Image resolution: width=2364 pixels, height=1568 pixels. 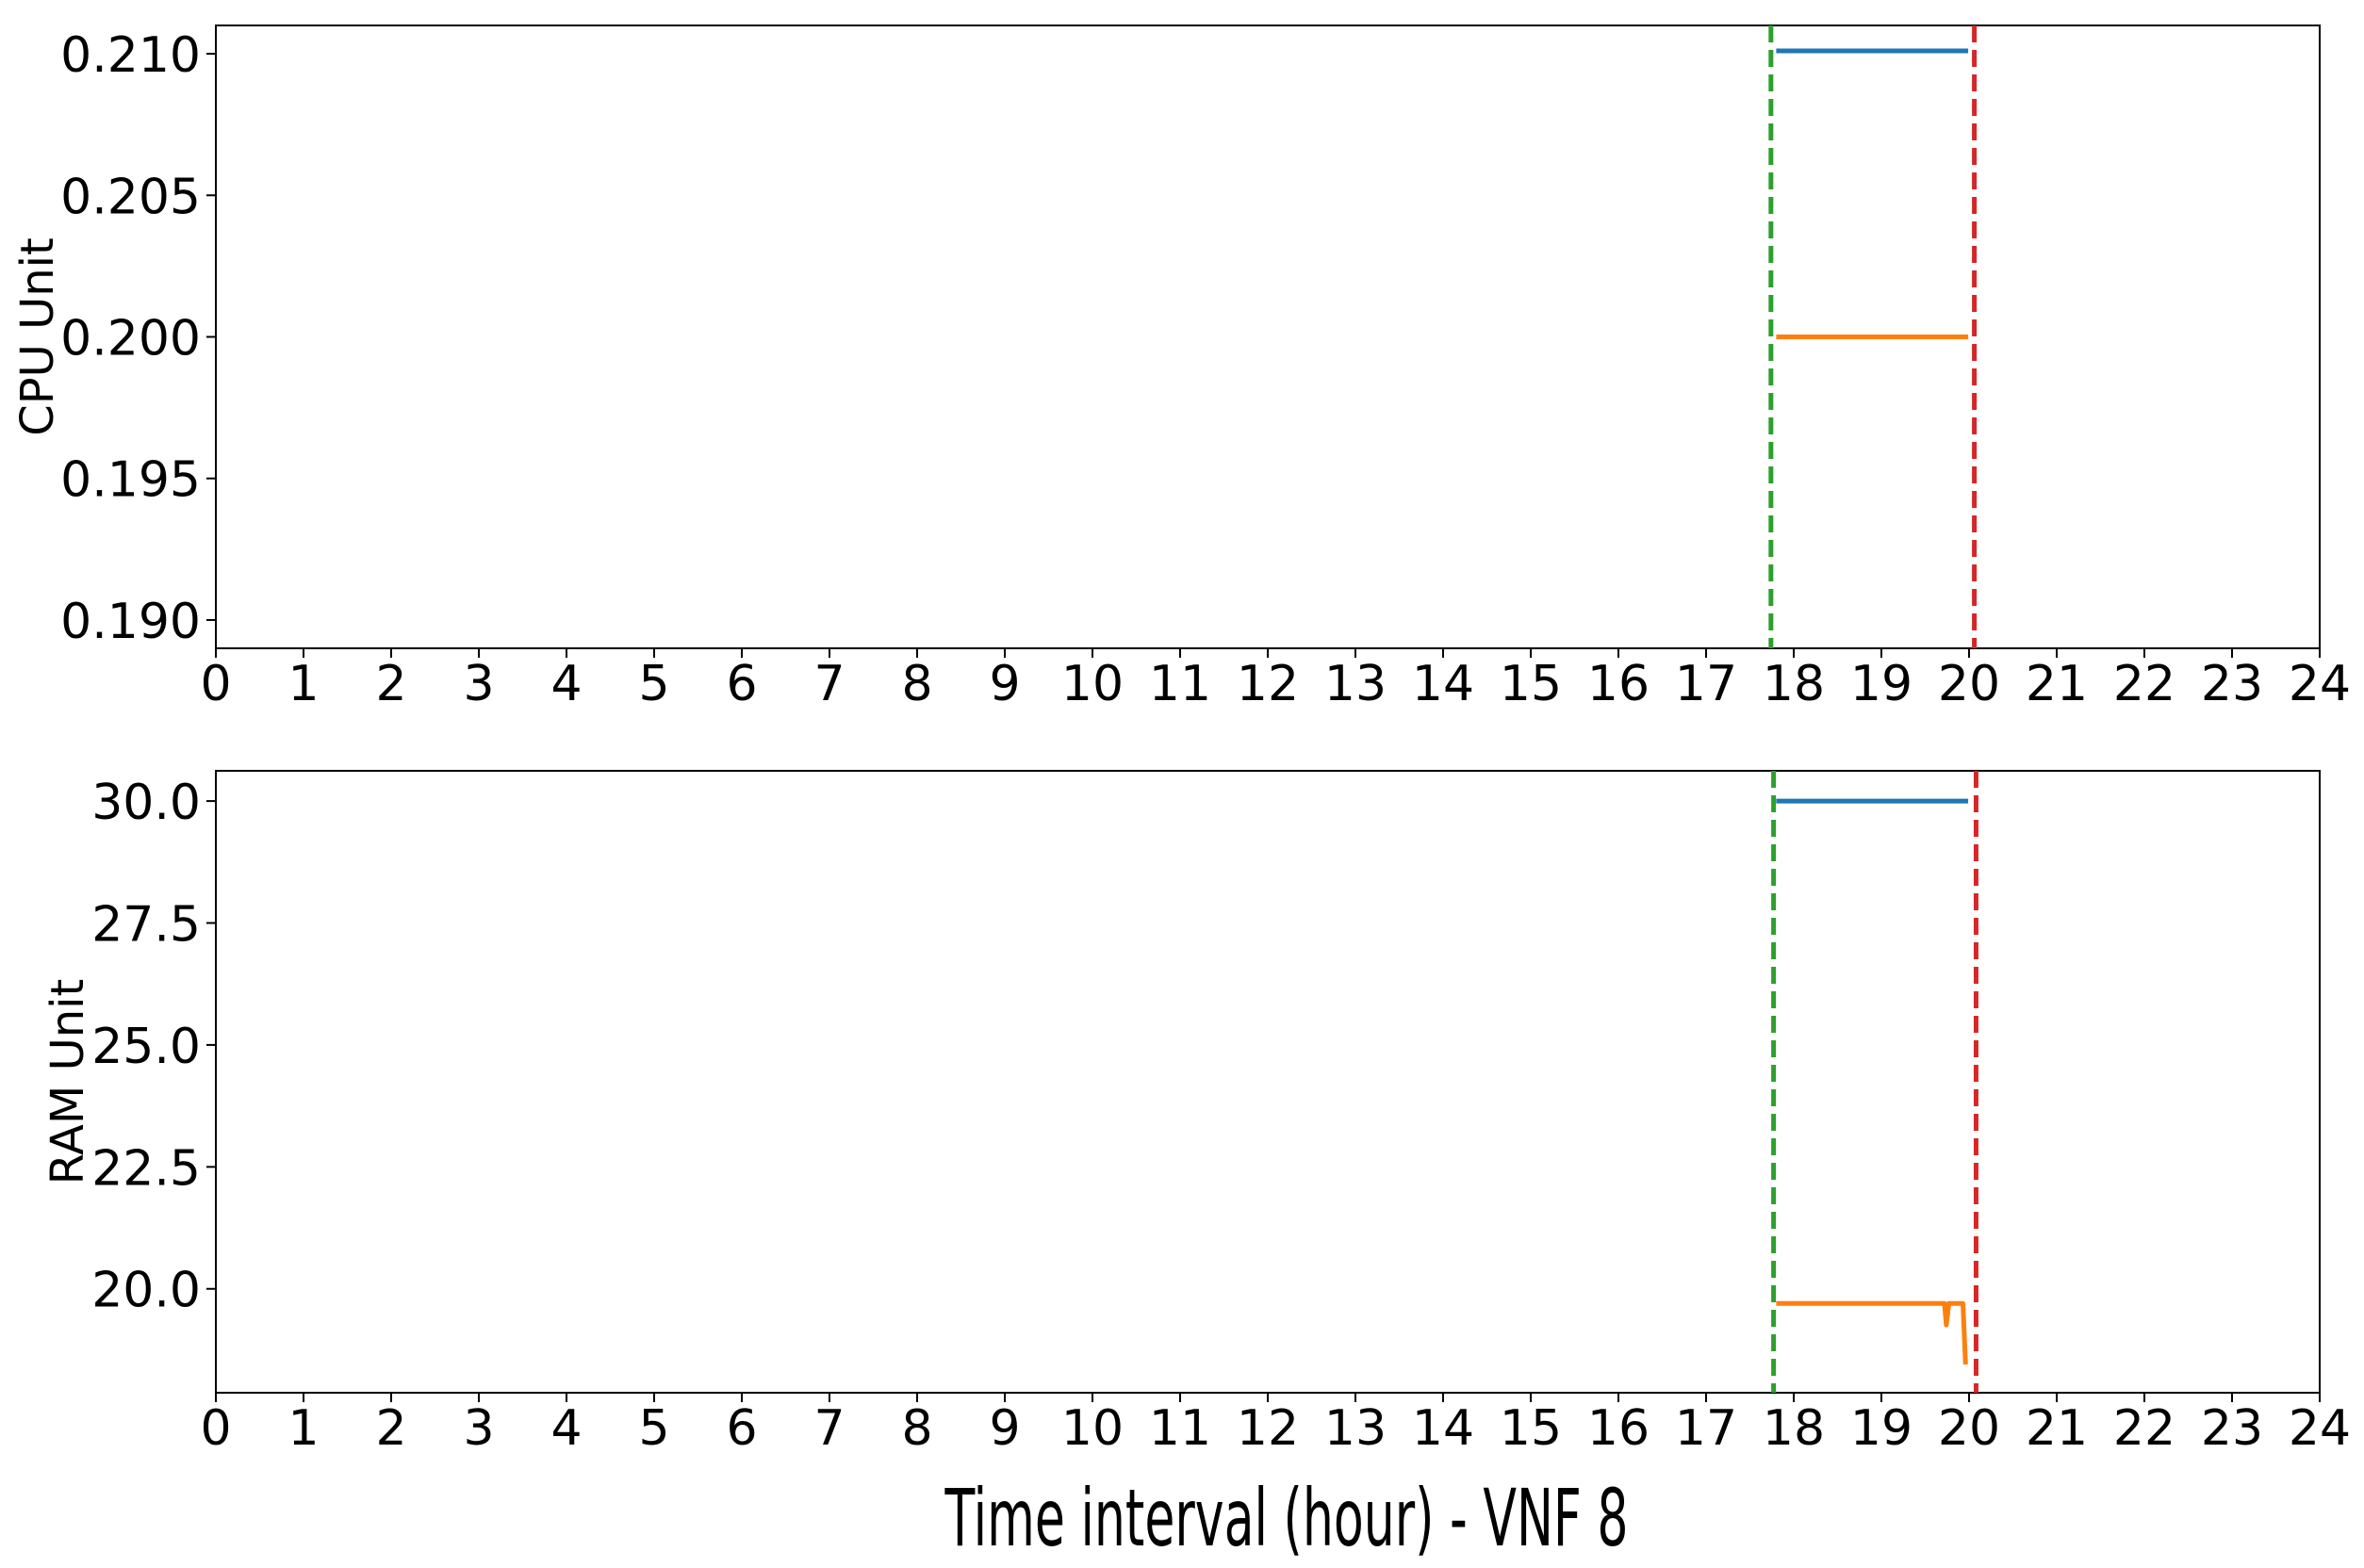 I want to click on y-axis-label: RAM Unit, so click(x=67, y=1082).